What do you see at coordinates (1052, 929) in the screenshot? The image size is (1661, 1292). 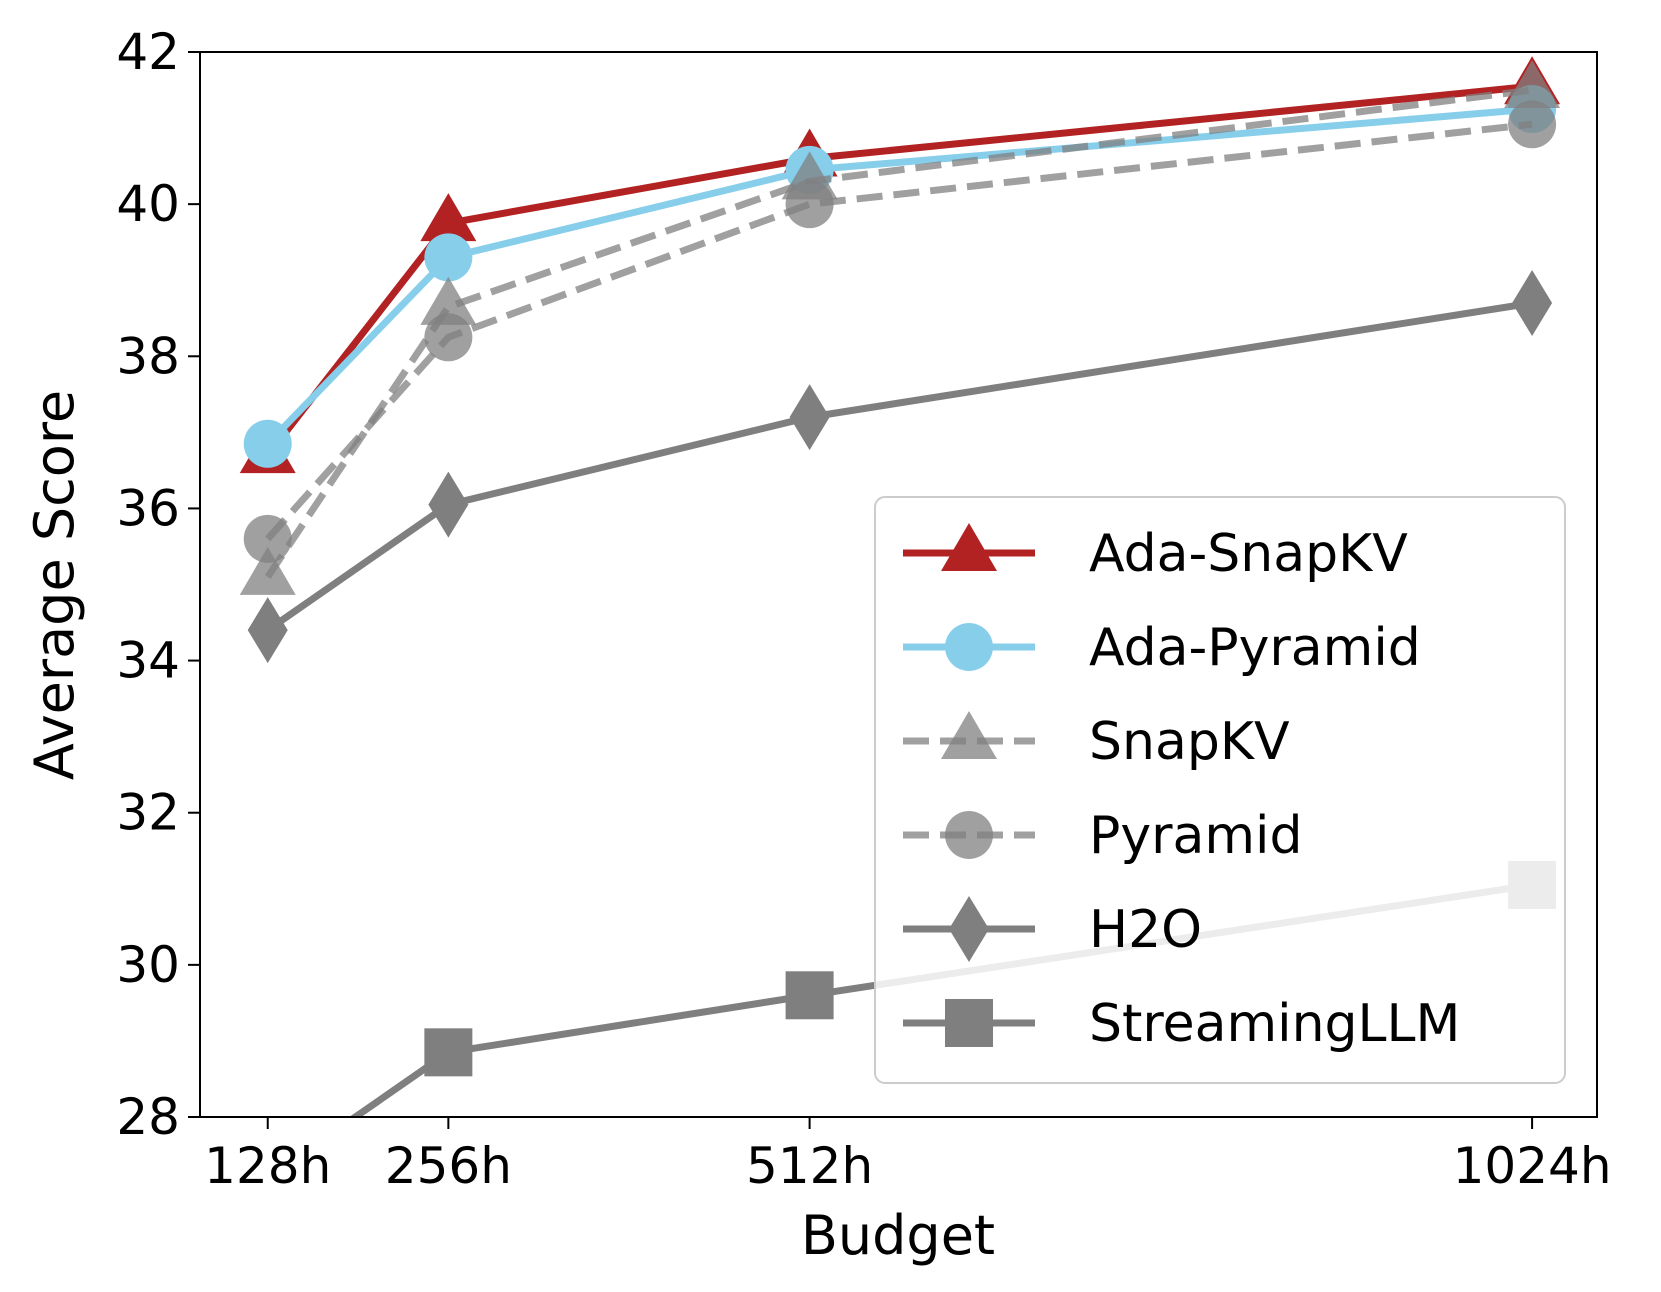 I see `legend-item: H2O` at bounding box center [1052, 929].